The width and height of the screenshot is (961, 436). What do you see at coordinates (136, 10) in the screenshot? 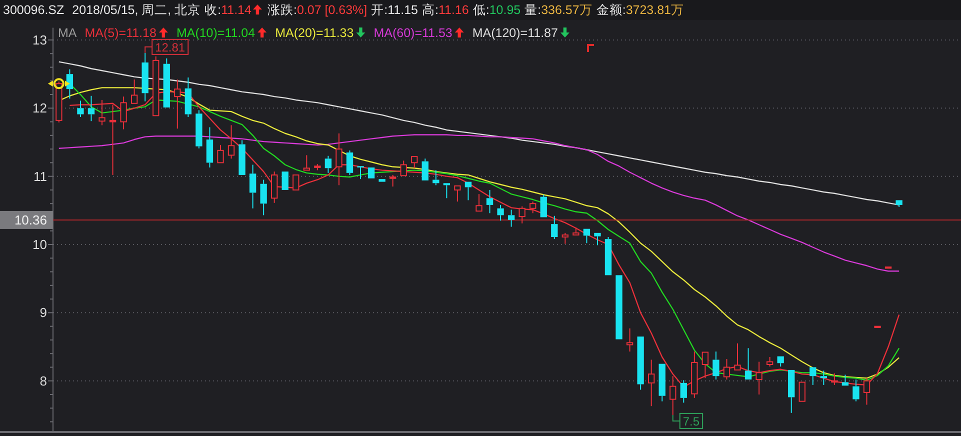
I see `chart-subtitle: 2018/05/15, 周二, 北京` at bounding box center [136, 10].